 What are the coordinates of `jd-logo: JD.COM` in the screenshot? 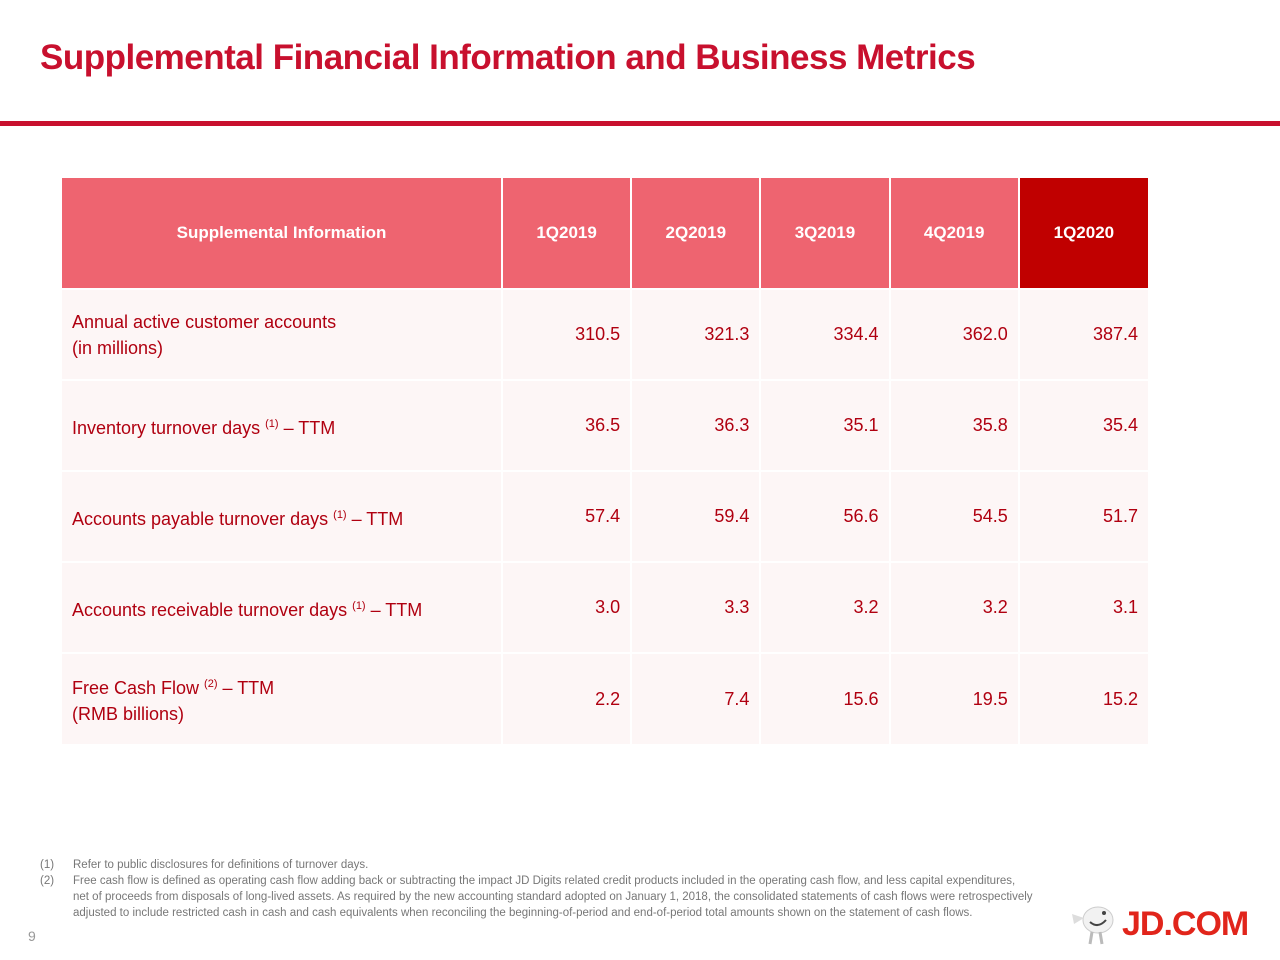 It's located at (1158, 924).